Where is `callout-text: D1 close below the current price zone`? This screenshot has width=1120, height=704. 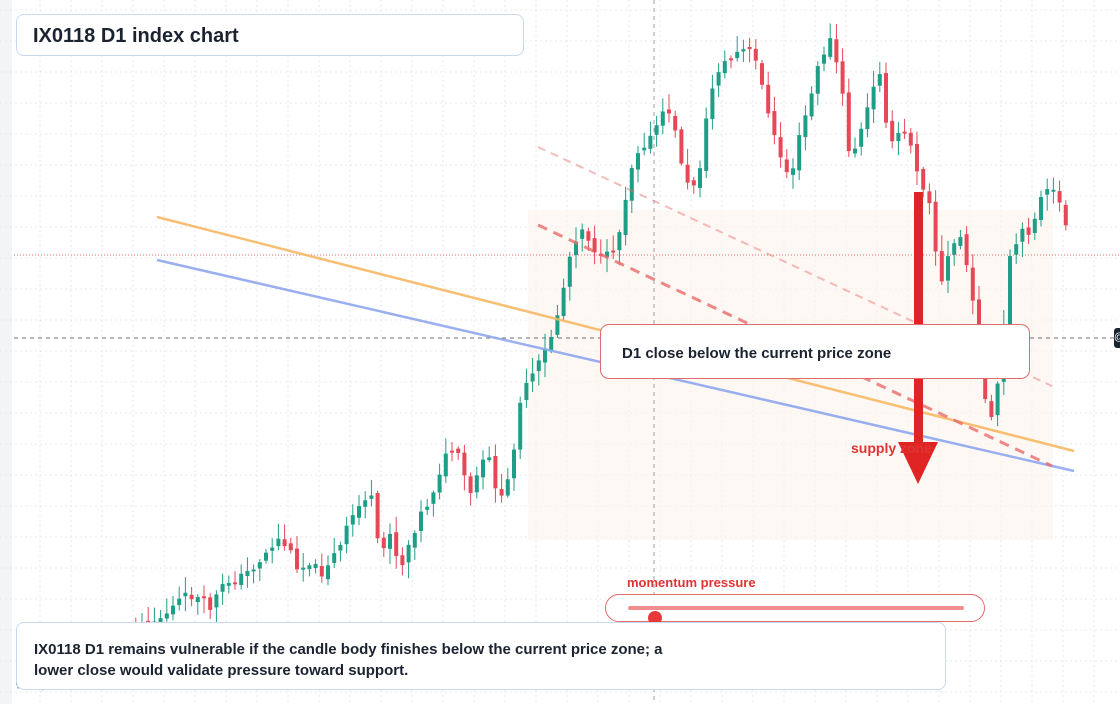 callout-text: D1 close below the current price zone is located at coordinates (757, 353).